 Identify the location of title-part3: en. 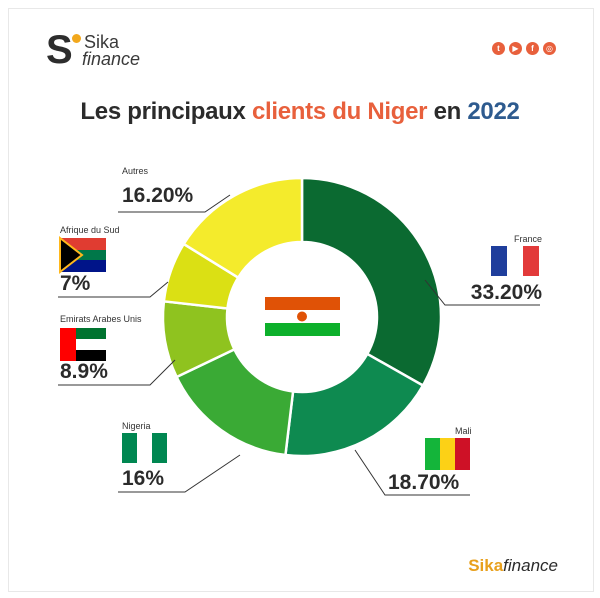
(447, 111).